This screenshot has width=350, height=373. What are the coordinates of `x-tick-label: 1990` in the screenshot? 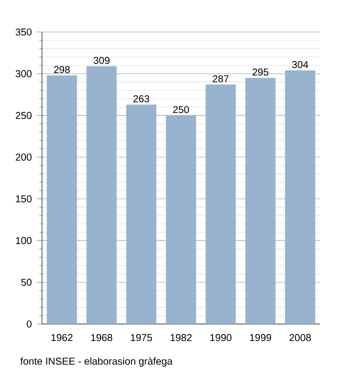 It's located at (221, 338).